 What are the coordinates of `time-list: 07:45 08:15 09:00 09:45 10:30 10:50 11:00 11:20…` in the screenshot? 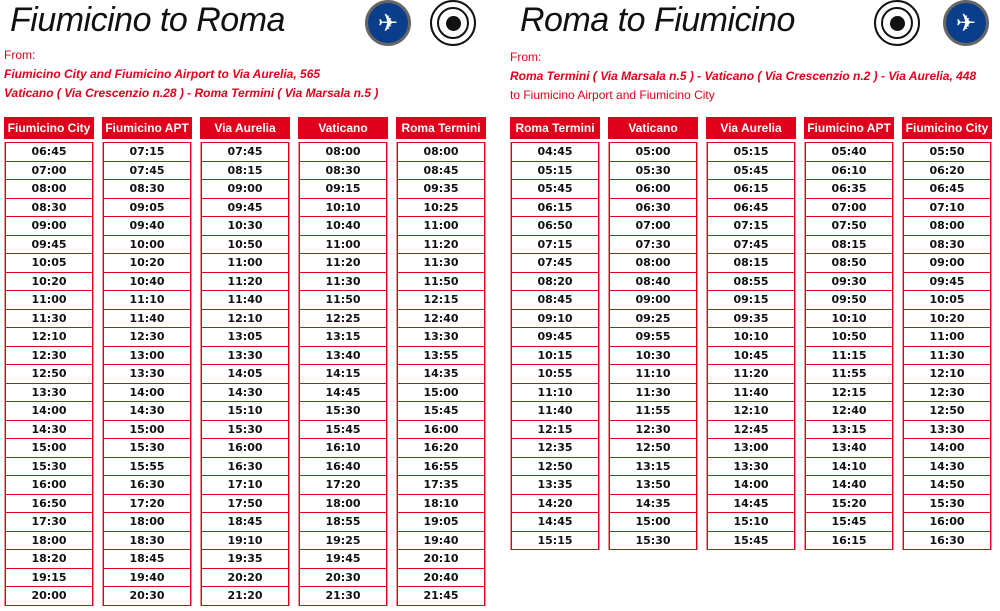 It's located at (245, 374).